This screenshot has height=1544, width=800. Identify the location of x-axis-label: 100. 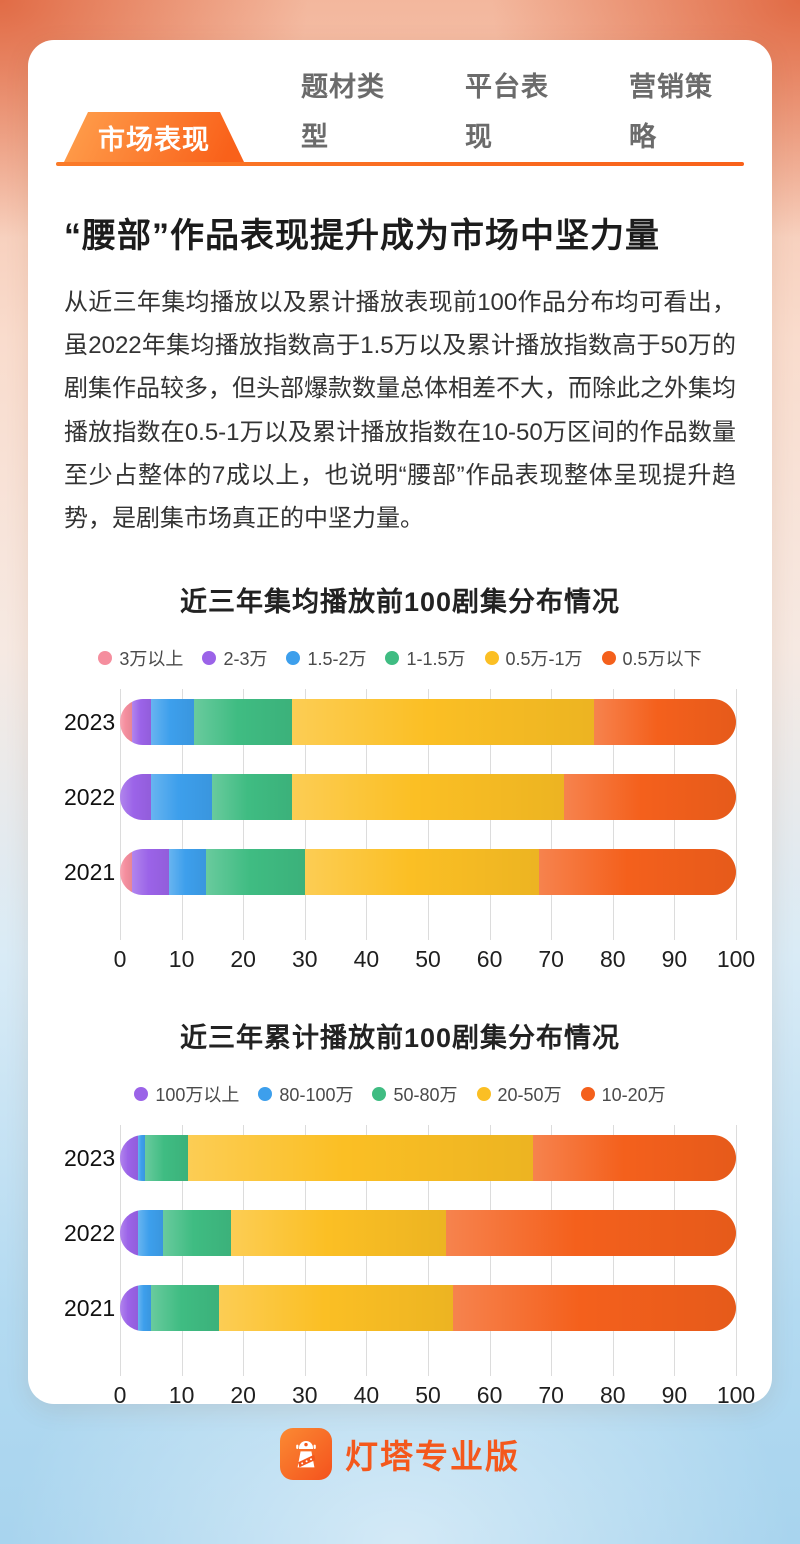
(736, 959).